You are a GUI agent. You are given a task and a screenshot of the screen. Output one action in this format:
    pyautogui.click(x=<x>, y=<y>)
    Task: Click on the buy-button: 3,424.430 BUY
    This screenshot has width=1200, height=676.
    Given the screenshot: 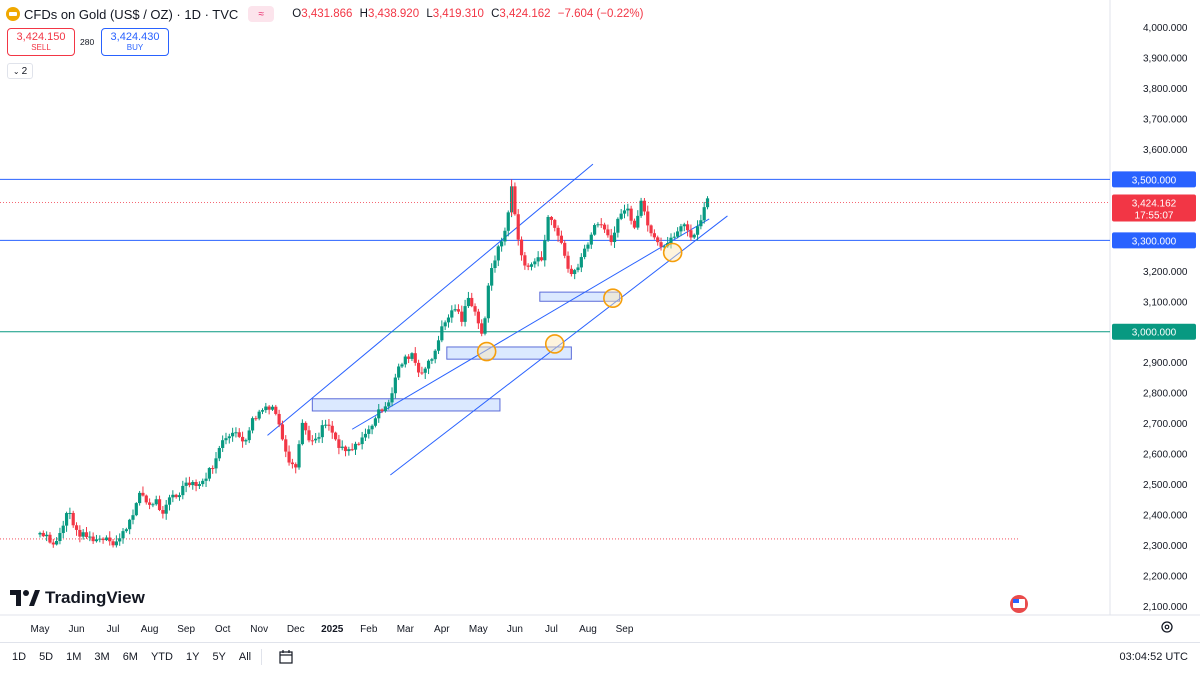 What is the action you would take?
    pyautogui.click(x=135, y=42)
    